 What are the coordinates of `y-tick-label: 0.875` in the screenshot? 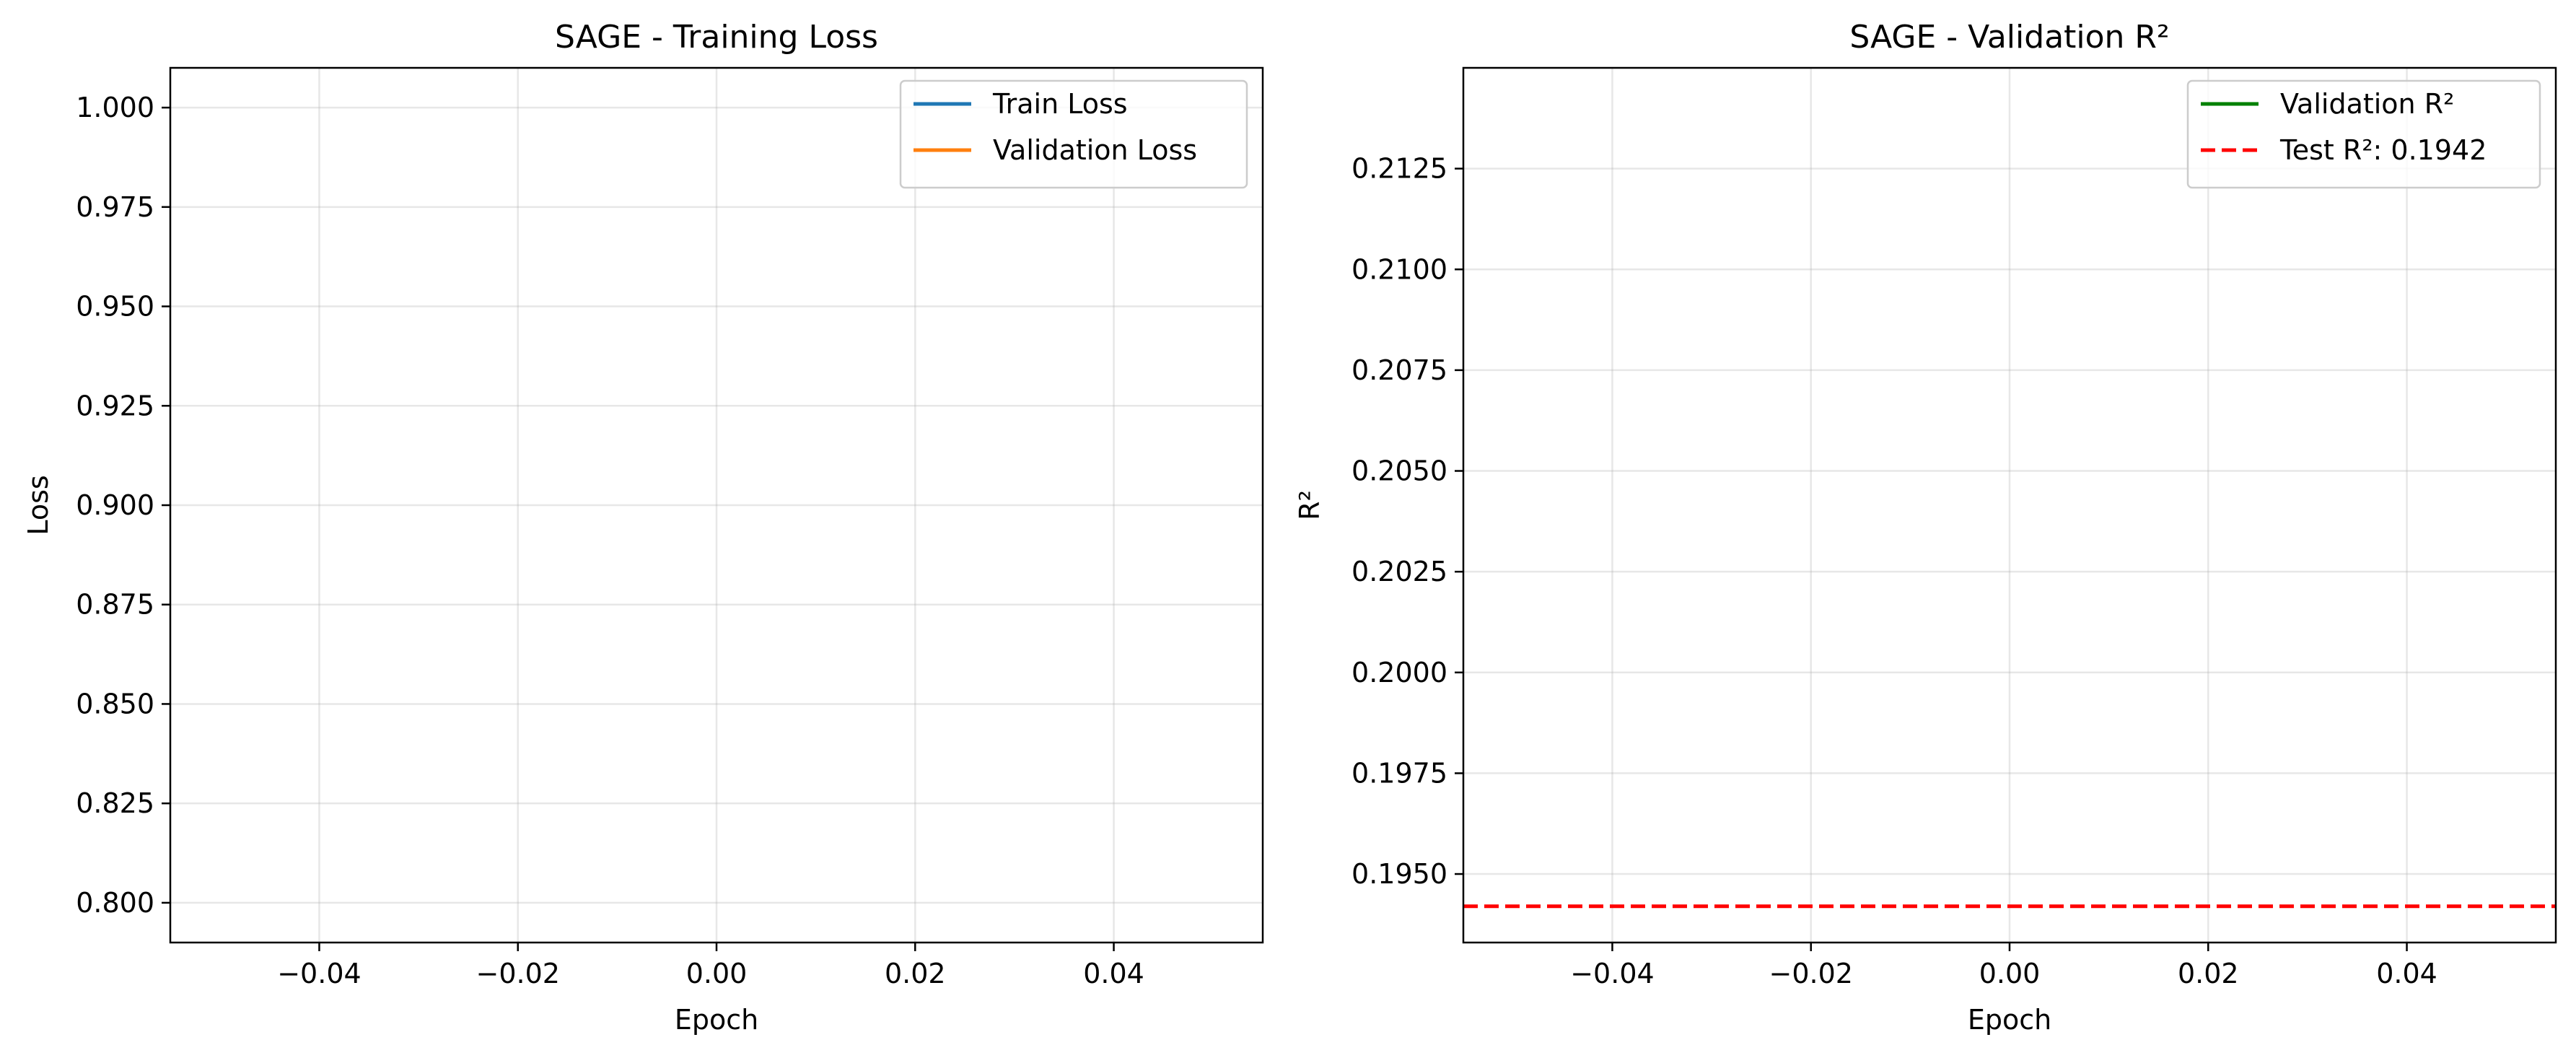 It's located at (115, 605).